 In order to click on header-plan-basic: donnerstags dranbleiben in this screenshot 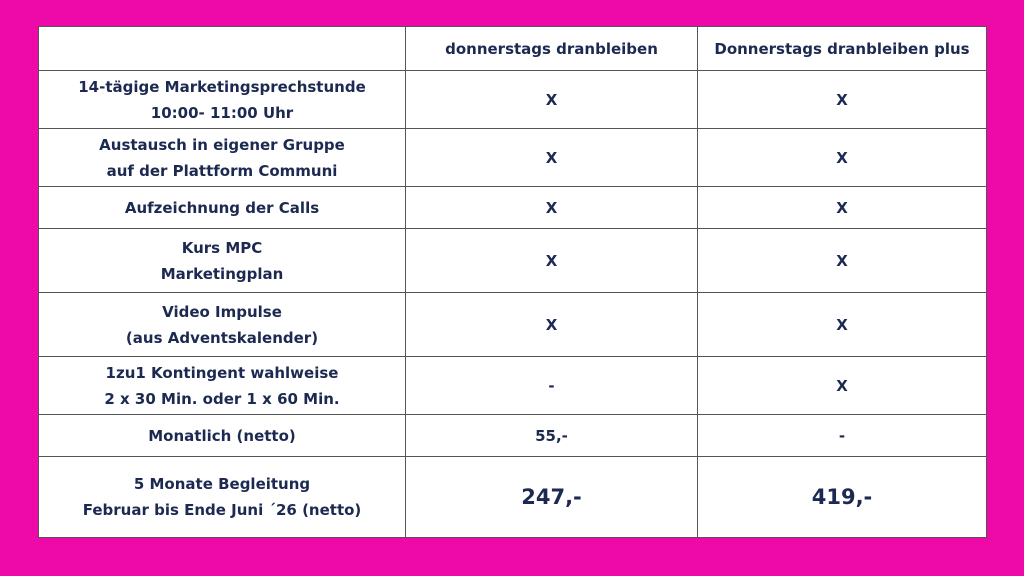, I will do `click(551, 48)`.